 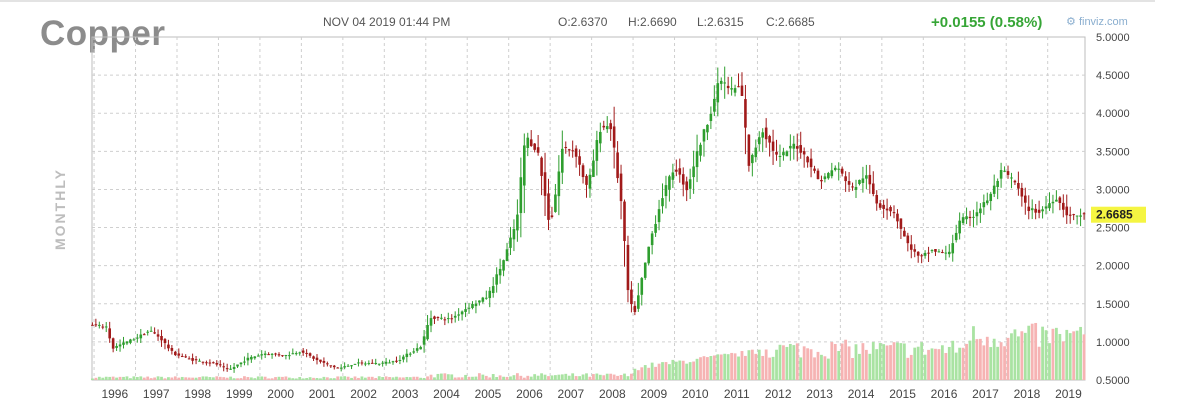 I want to click on brand-link: ⚙ finviz.com, so click(x=1097, y=21).